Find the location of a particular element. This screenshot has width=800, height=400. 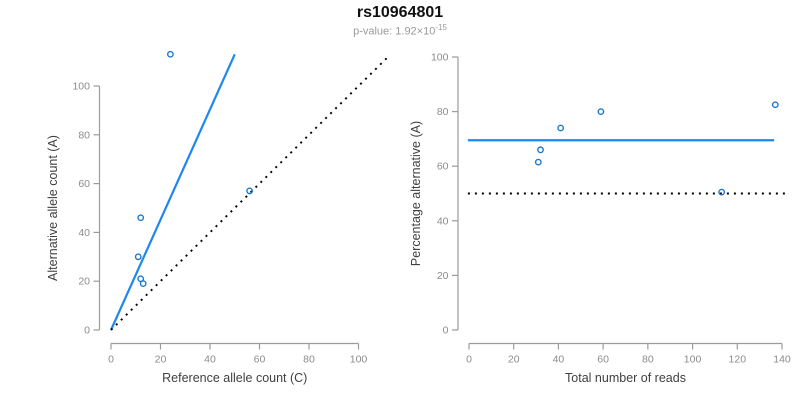

pvalue-exponent: -15 is located at coordinates (441, 28).